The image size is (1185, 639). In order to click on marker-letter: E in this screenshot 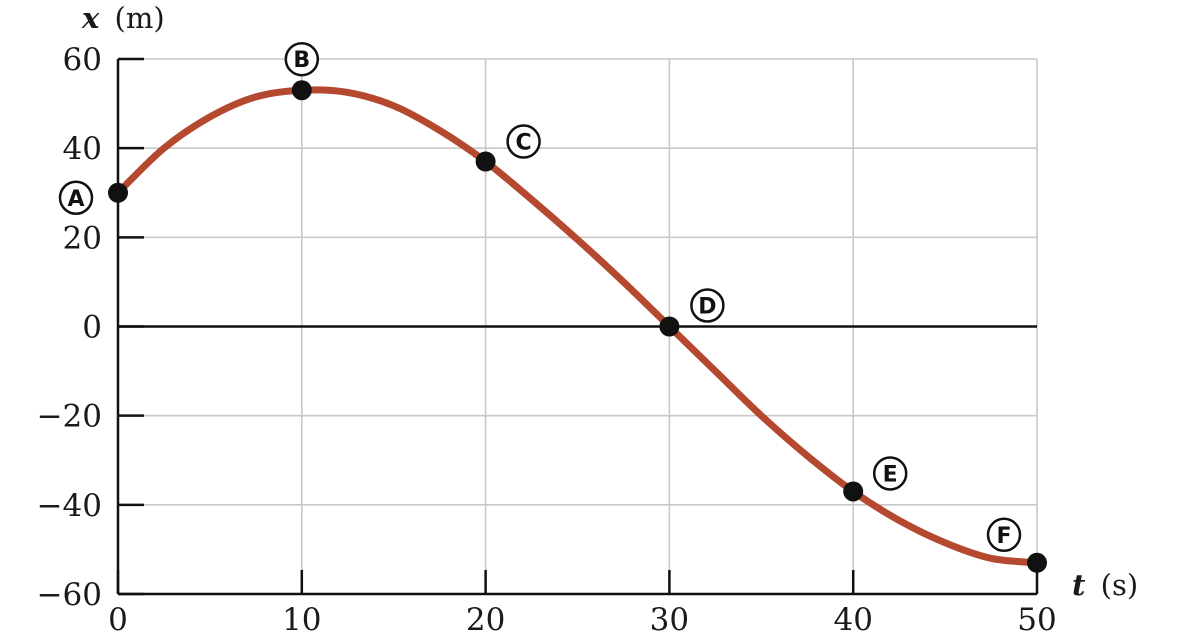, I will do `click(890, 474)`.